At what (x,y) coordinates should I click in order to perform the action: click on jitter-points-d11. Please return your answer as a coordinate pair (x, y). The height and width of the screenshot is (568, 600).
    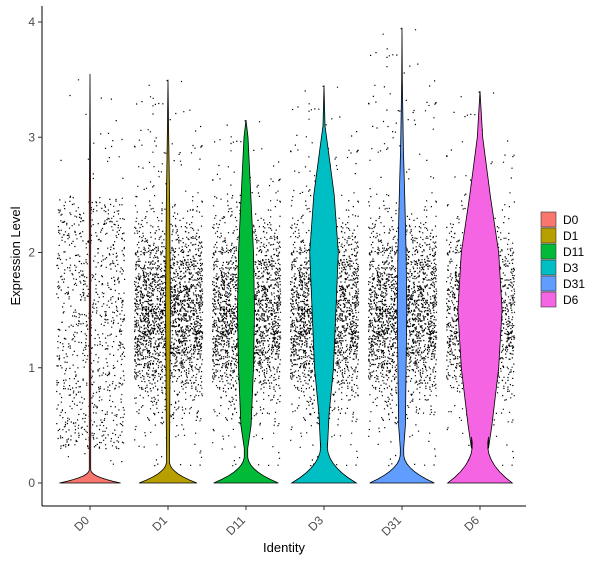
    Looking at the image, I should click on (247, 293).